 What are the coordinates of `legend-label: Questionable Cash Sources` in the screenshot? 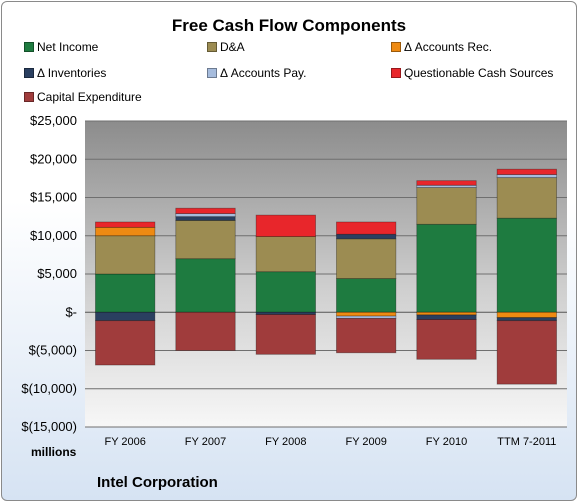 It's located at (479, 73).